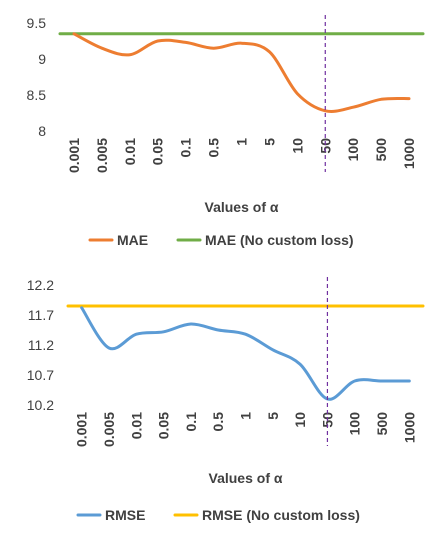 This screenshot has width=439, height=540. Describe the element at coordinates (42, 131) in the screenshot. I see `y-tick-label: 8` at that location.